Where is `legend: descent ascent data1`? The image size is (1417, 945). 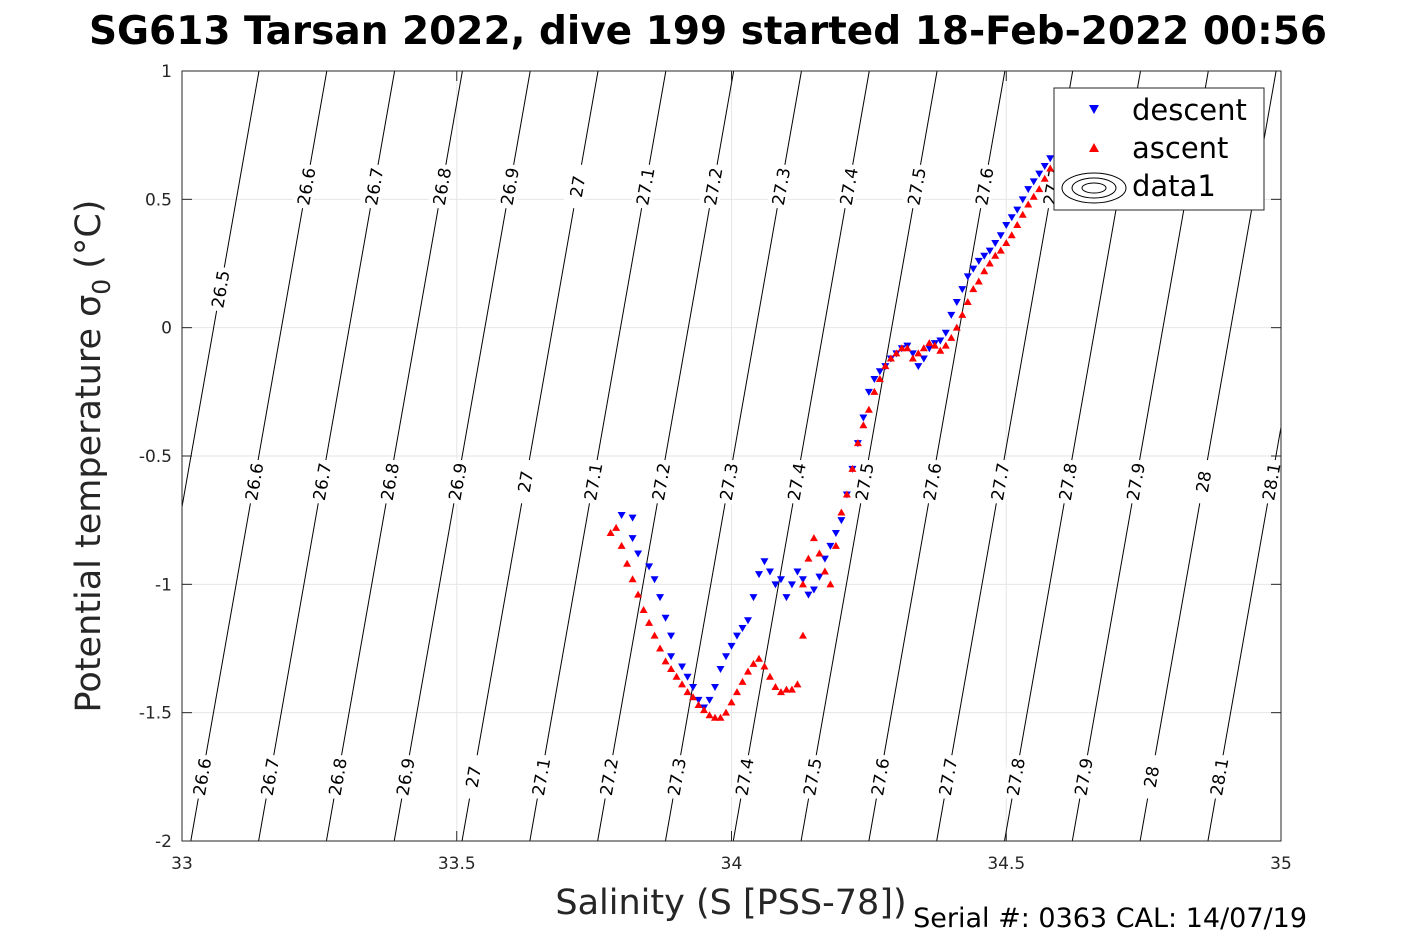 legend: descent ascent data1 is located at coordinates (1159, 149).